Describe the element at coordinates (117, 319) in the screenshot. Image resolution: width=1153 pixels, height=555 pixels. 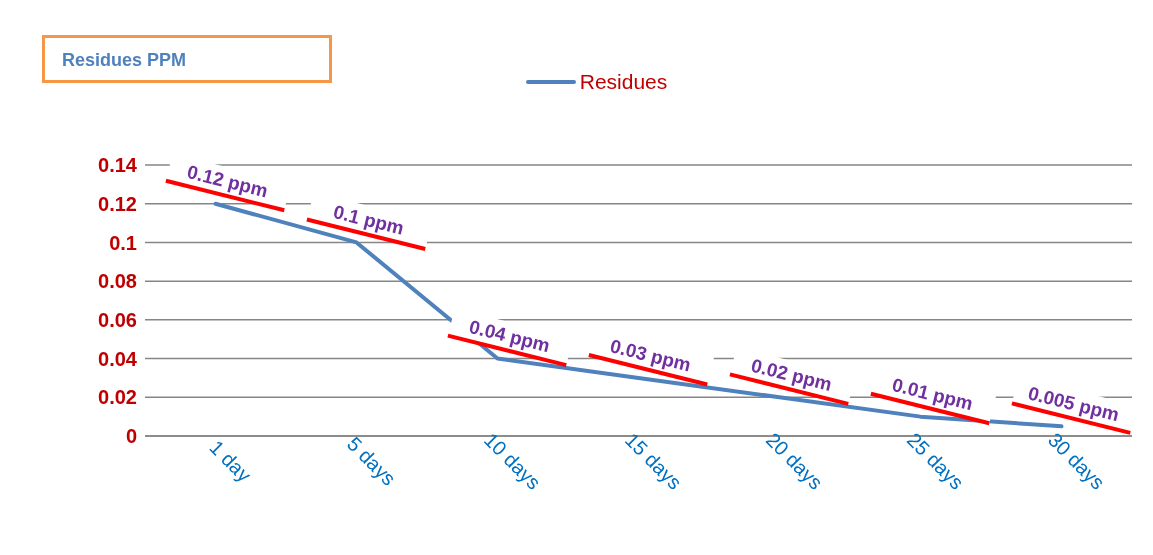
I see `y-tick-label: 0.06` at that location.